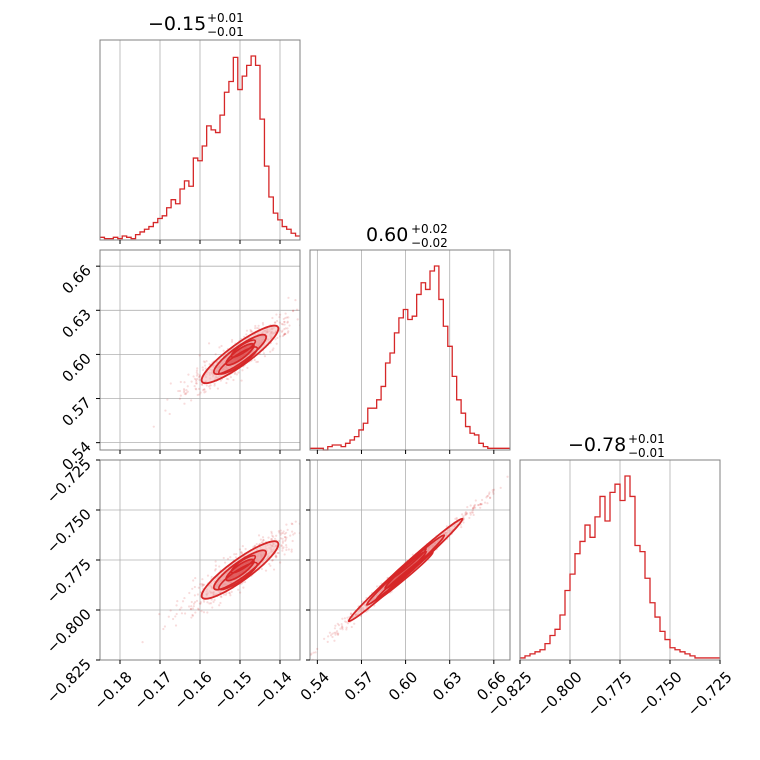 Image resolution: width=760 pixels, height=760 pixels. I want to click on title-param-0: −0.15, so click(177, 24).